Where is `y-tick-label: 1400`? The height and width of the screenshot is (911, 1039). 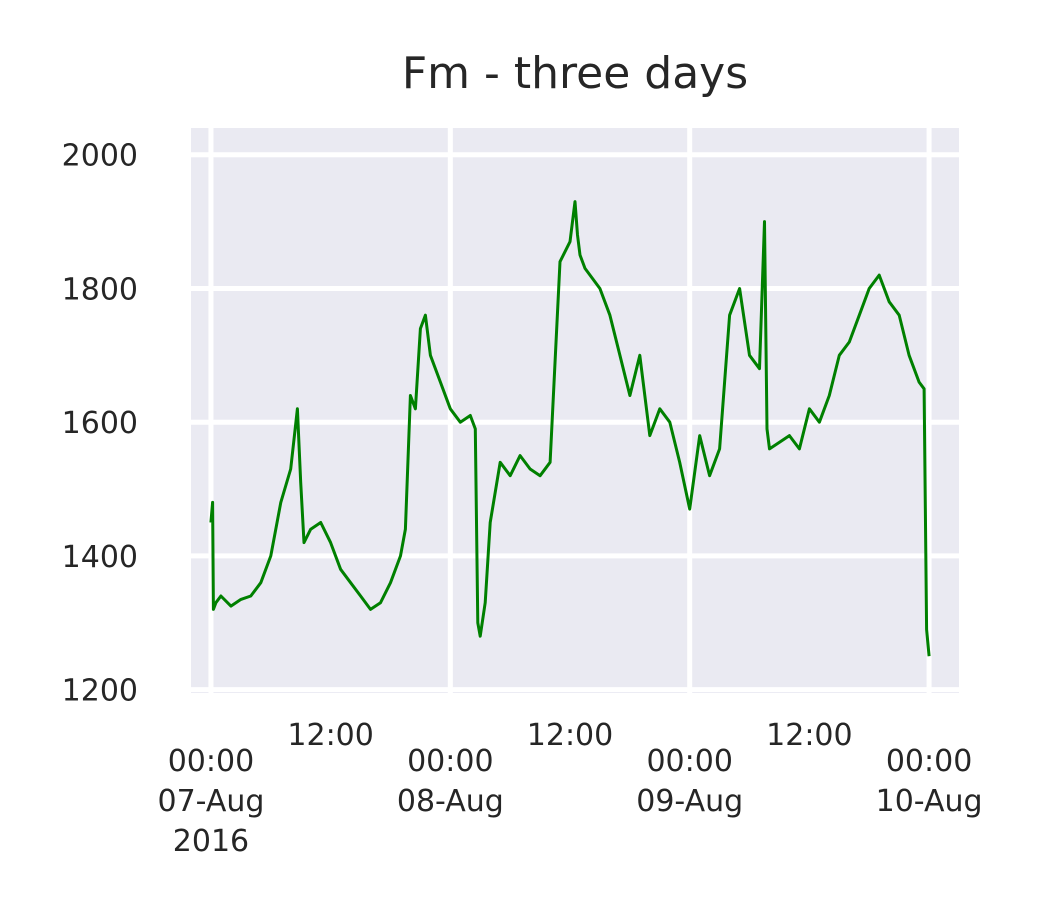
y-tick-label: 1400 is located at coordinates (100, 557).